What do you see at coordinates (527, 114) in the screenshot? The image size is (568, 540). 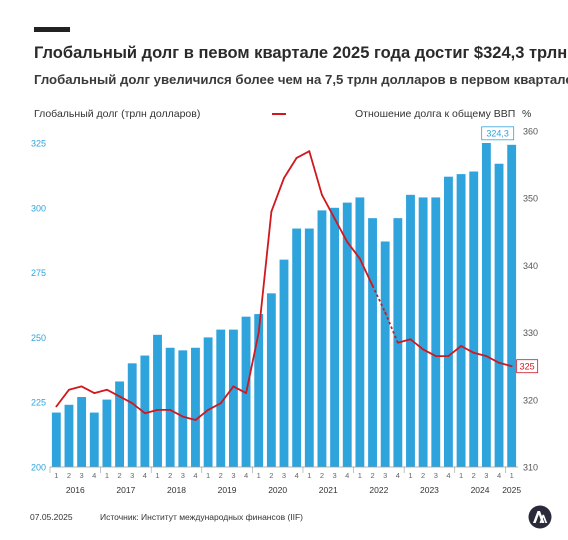 I see `legend-right-unit: %` at bounding box center [527, 114].